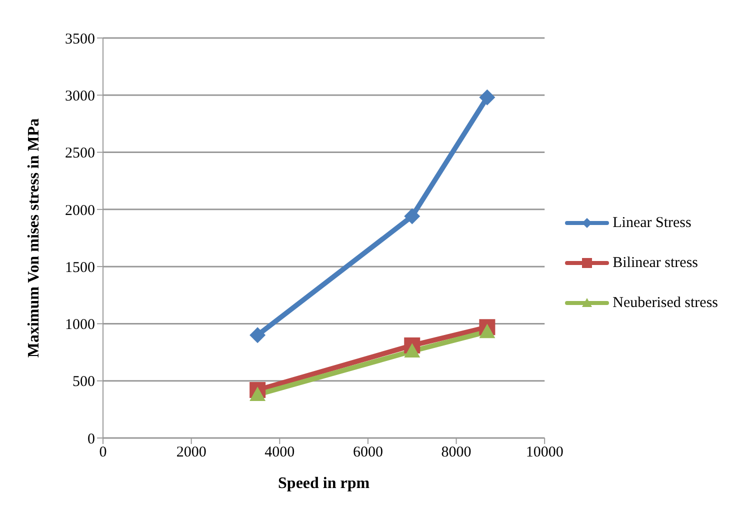 This screenshot has width=738, height=528. What do you see at coordinates (80, 325) in the screenshot?
I see `y-tick-label: 1000` at bounding box center [80, 325].